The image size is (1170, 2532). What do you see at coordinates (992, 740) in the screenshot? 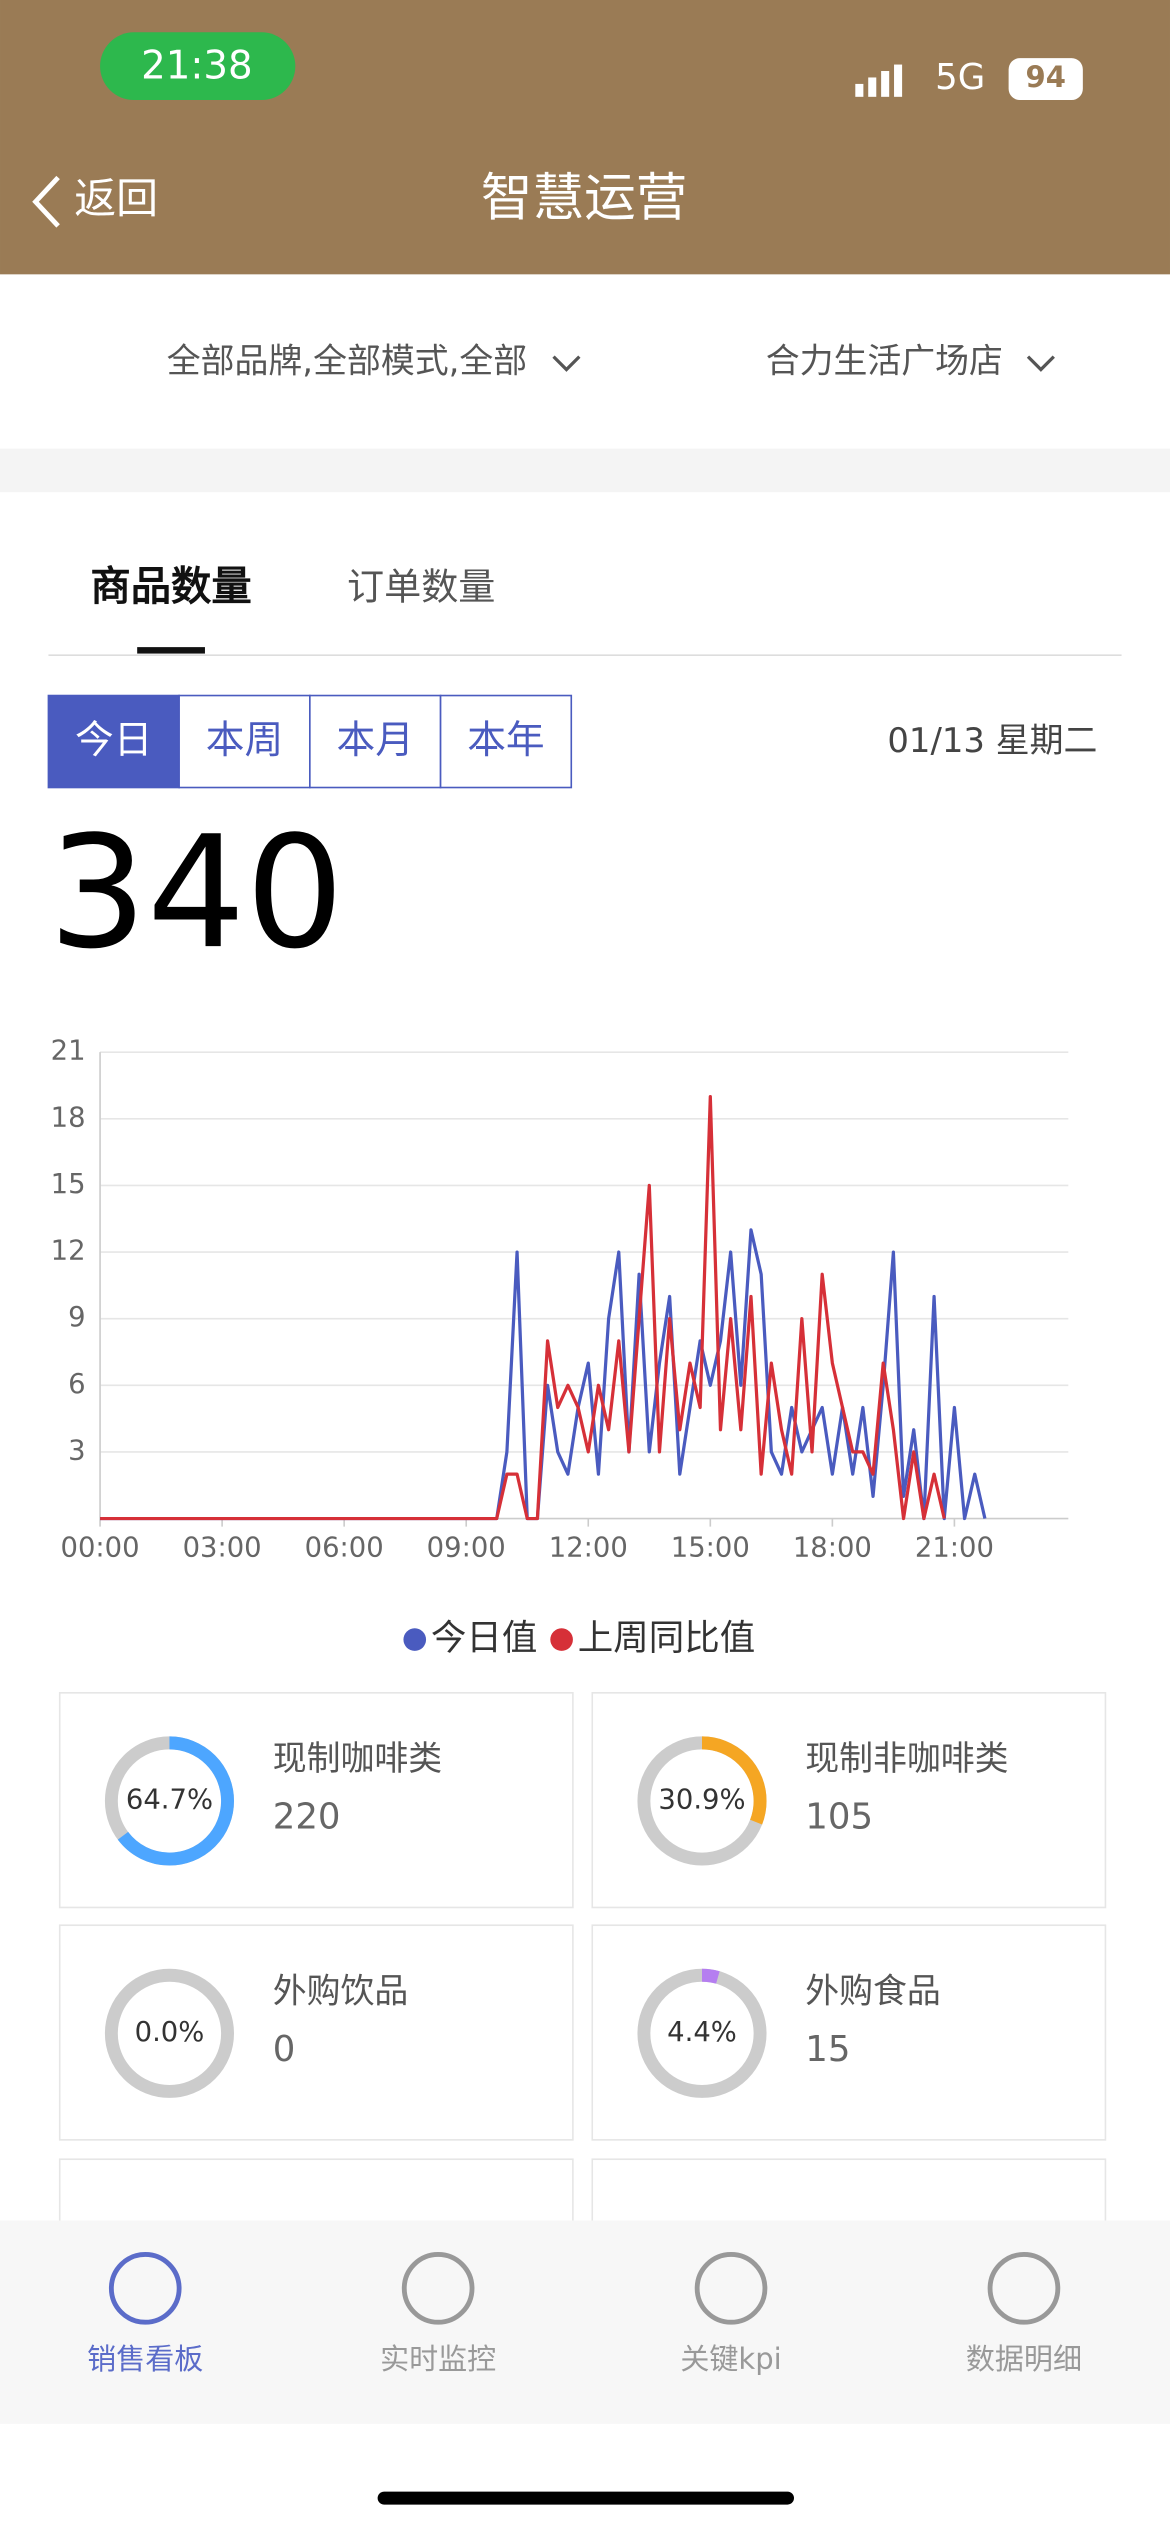
I see `date: 01/13 星期二` at bounding box center [992, 740].